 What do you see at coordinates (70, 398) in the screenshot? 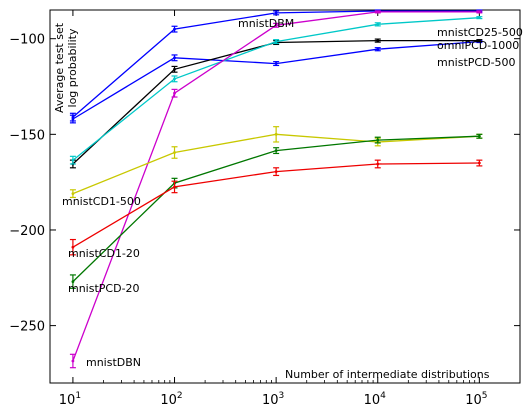
I see `x-tick-label: 101` at bounding box center [70, 398].